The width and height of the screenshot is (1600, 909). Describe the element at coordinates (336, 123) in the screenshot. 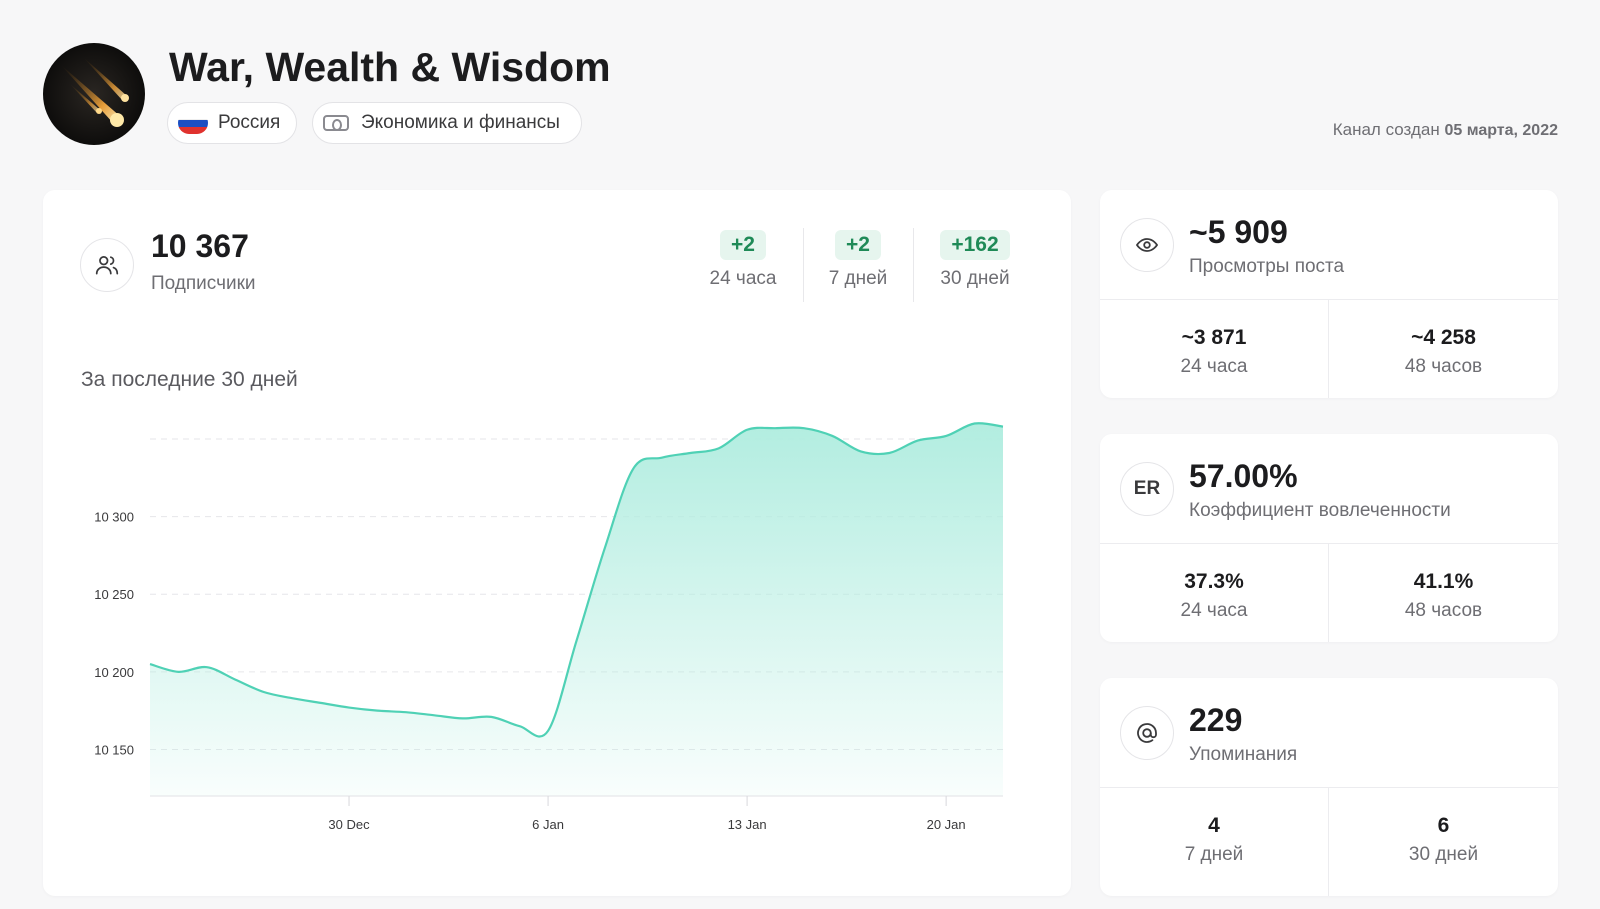

I see `money-icon` at that location.